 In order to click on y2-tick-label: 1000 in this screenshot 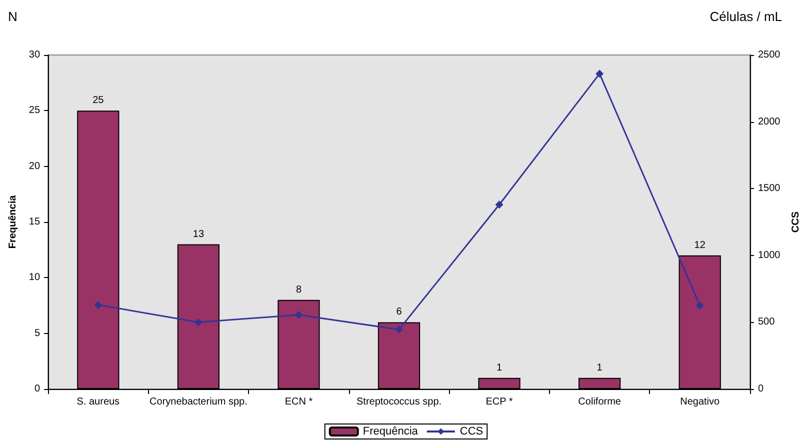, I will do `click(769, 255)`.